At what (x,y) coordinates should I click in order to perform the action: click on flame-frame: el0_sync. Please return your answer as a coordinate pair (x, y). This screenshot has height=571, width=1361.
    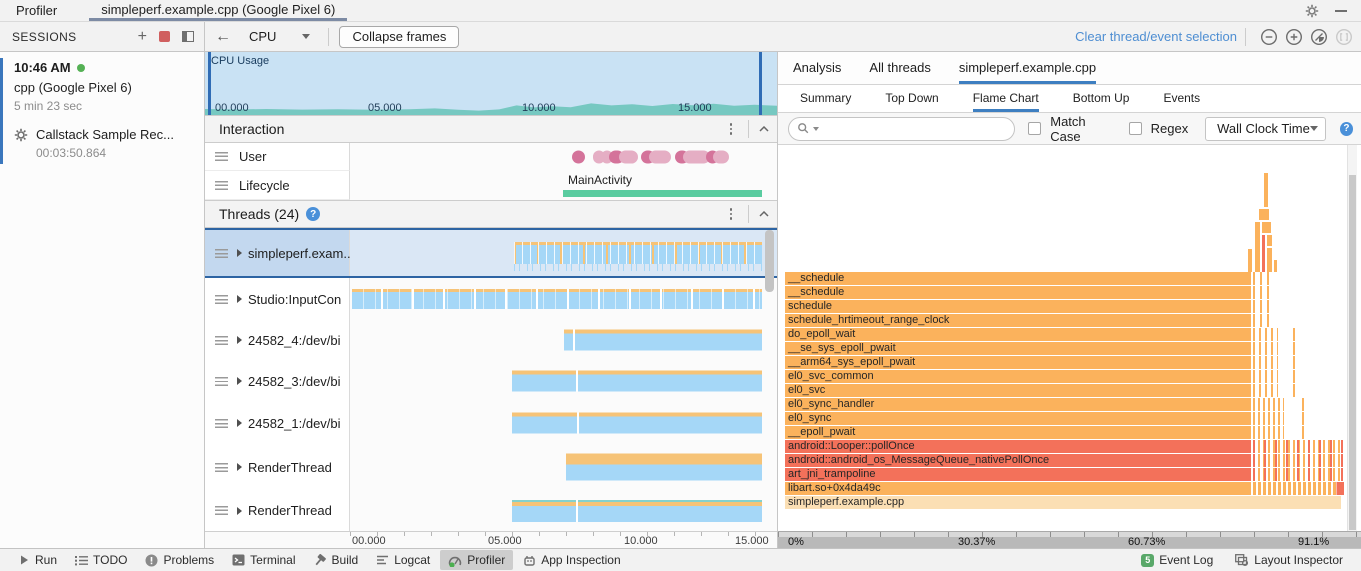
    Looking at the image, I should click on (1018, 418).